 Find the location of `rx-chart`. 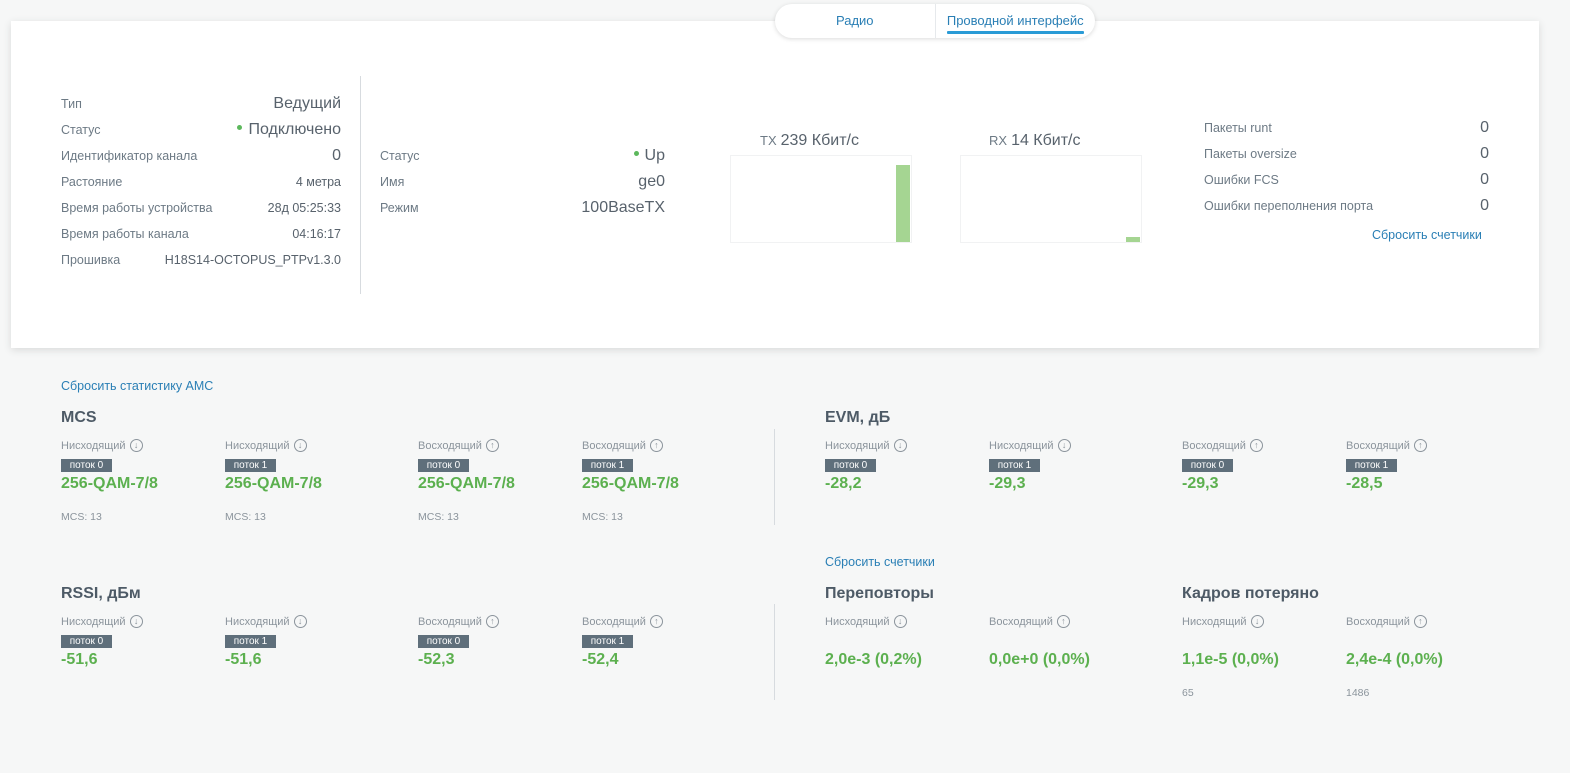

rx-chart is located at coordinates (1051, 199).